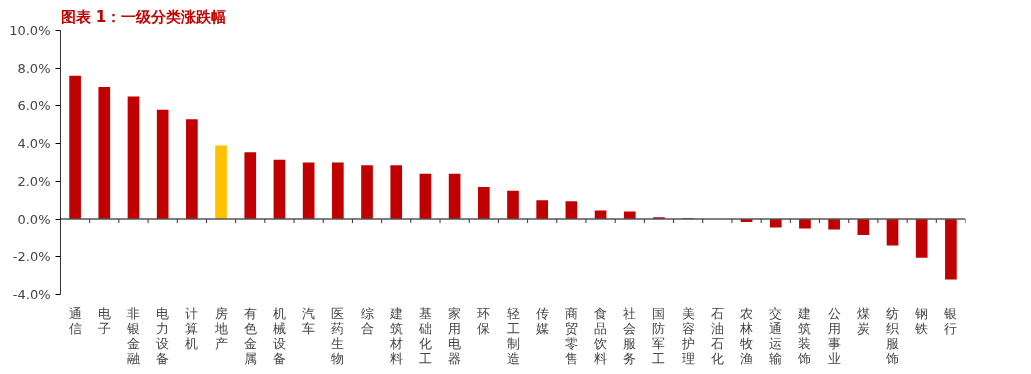 Image resolution: width=1031 pixels, height=374 pixels. Describe the element at coordinates (34, 219) in the screenshot. I see `y-tick-label: 0.0%` at that location.